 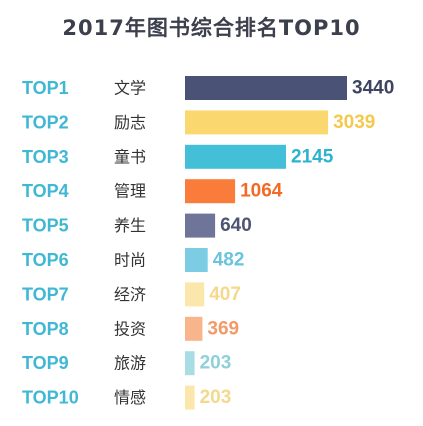 I want to click on rank-label: TOP7, so click(x=45, y=294).